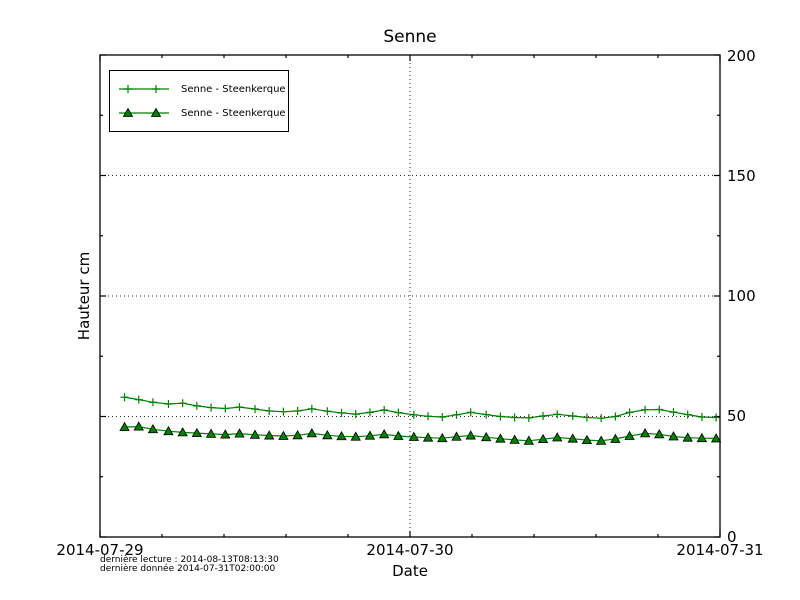 Image resolution: width=800 pixels, height=600 pixels. What do you see at coordinates (100, 550) in the screenshot?
I see `x-tick-label: 2014-07-29` at bounding box center [100, 550].